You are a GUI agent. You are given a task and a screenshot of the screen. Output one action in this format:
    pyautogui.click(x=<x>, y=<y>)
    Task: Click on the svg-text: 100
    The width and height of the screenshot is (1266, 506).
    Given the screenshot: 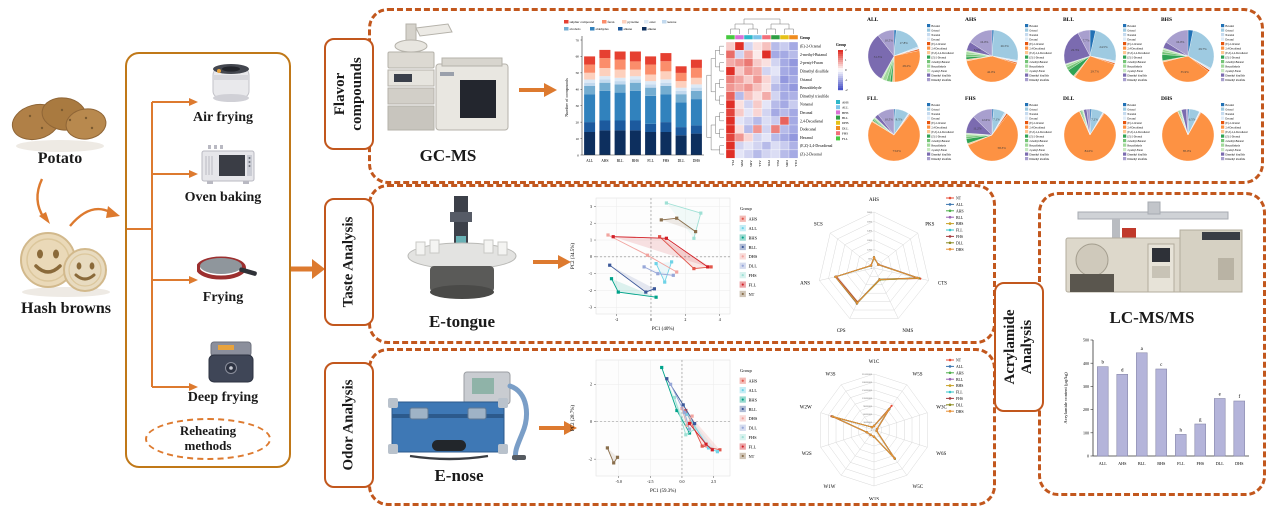 What is the action you would take?
    pyautogui.click(x=1086, y=432)
    